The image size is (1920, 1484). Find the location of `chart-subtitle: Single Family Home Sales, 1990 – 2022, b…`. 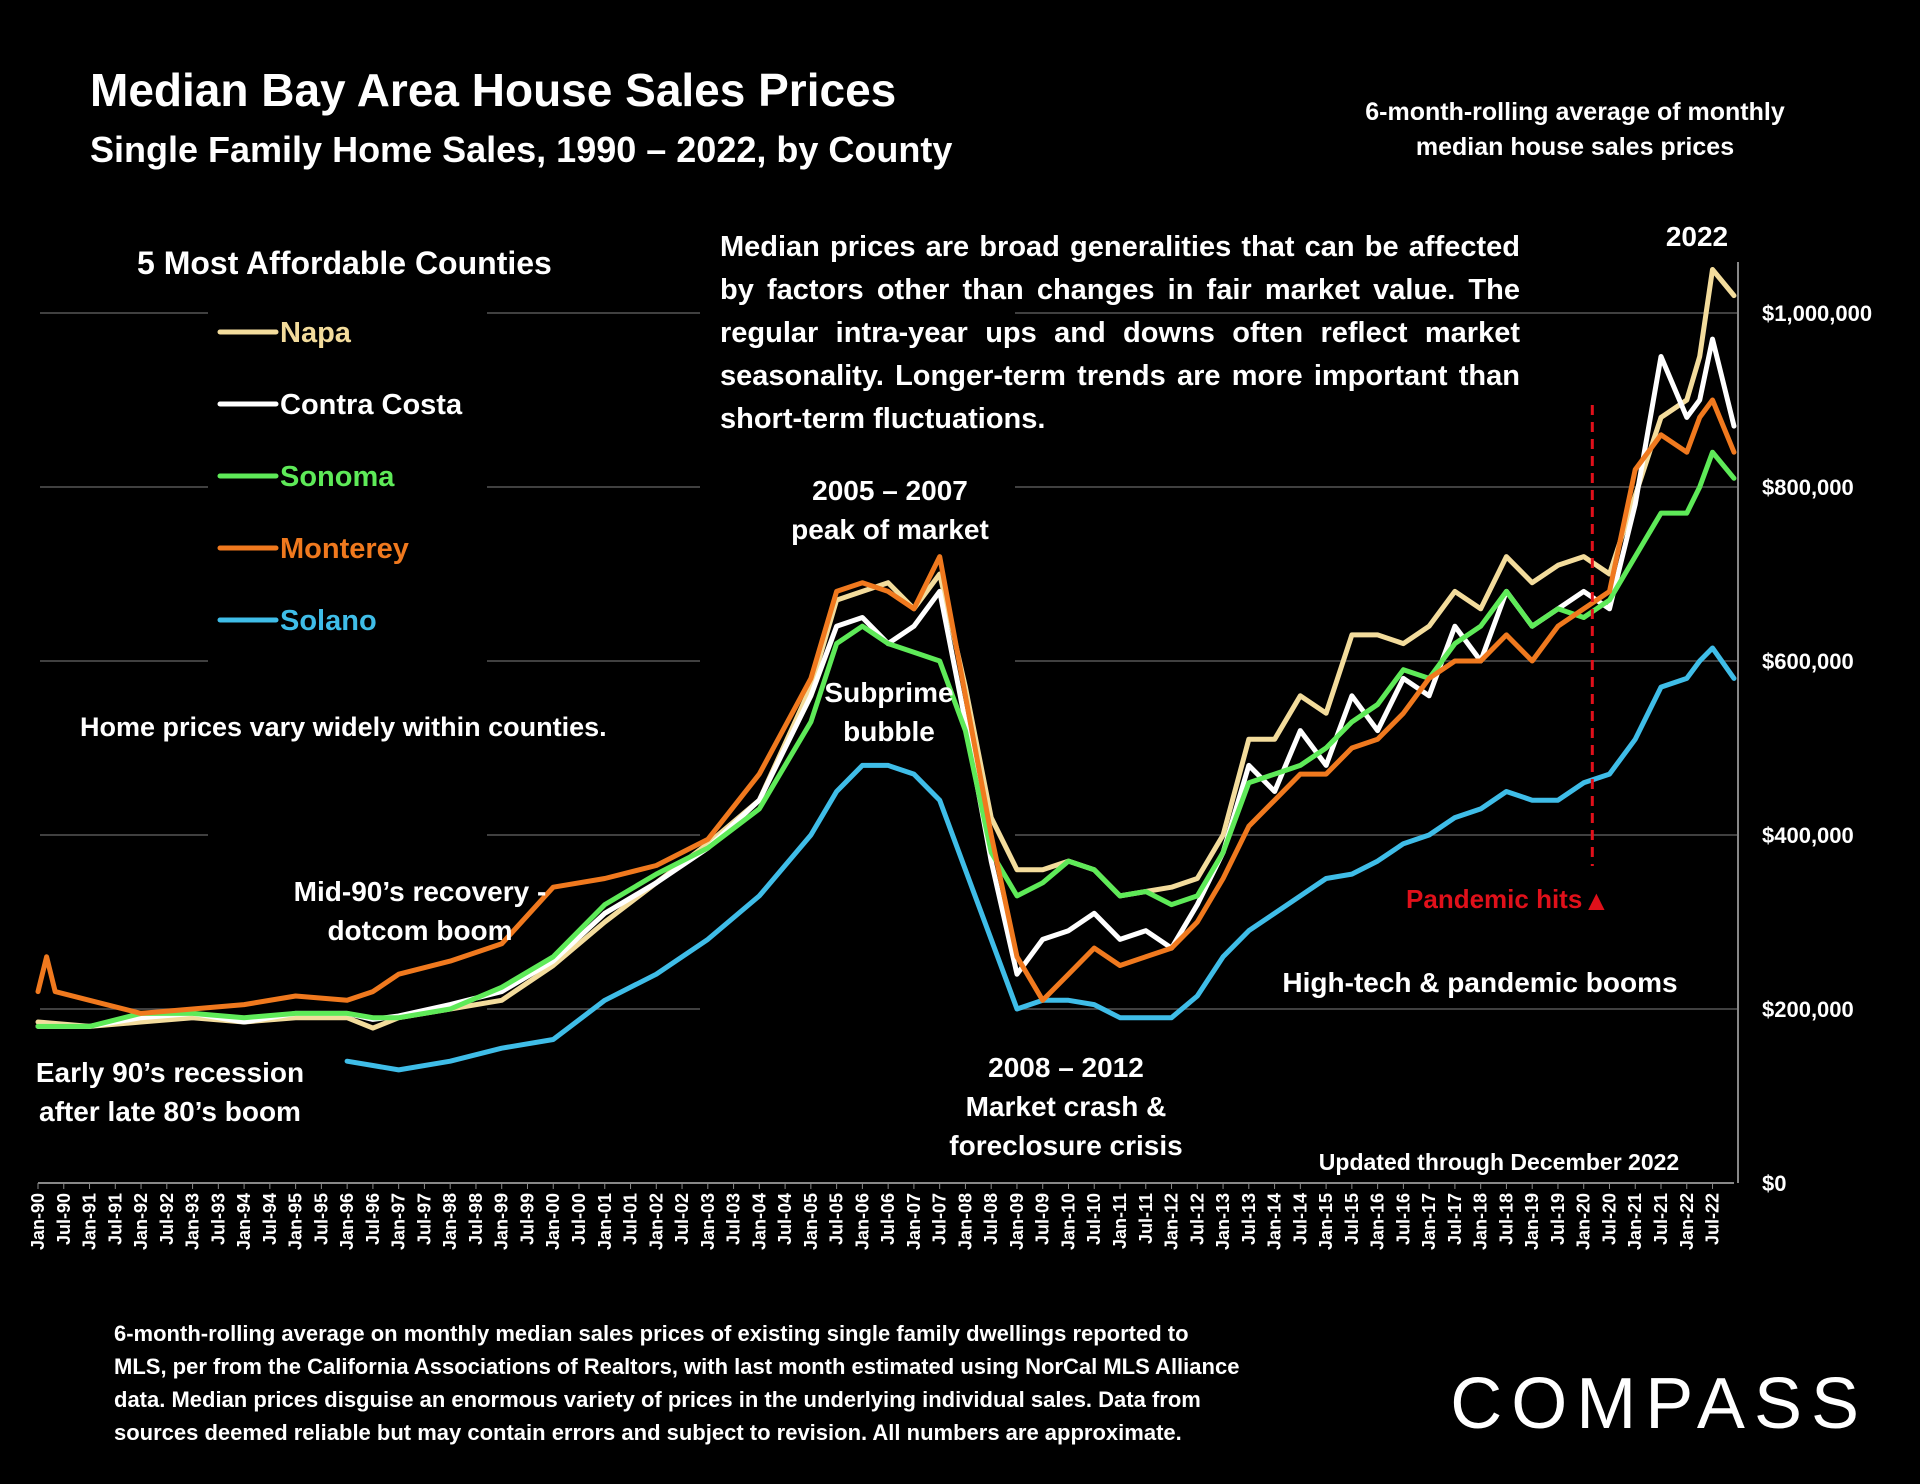

chart-subtitle: Single Family Home Sales, 1990 – 2022, b… is located at coordinates (521, 149).